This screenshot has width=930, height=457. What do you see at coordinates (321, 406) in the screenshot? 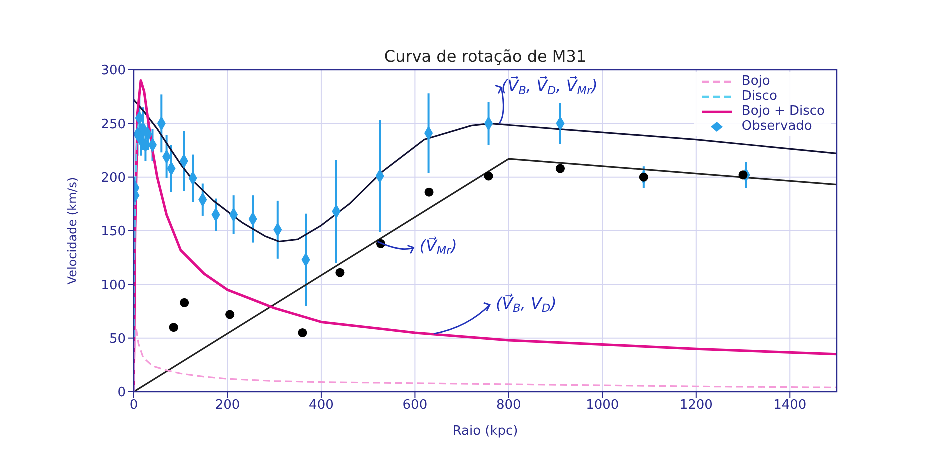
I see `x-tick-label: 400` at bounding box center [321, 406].